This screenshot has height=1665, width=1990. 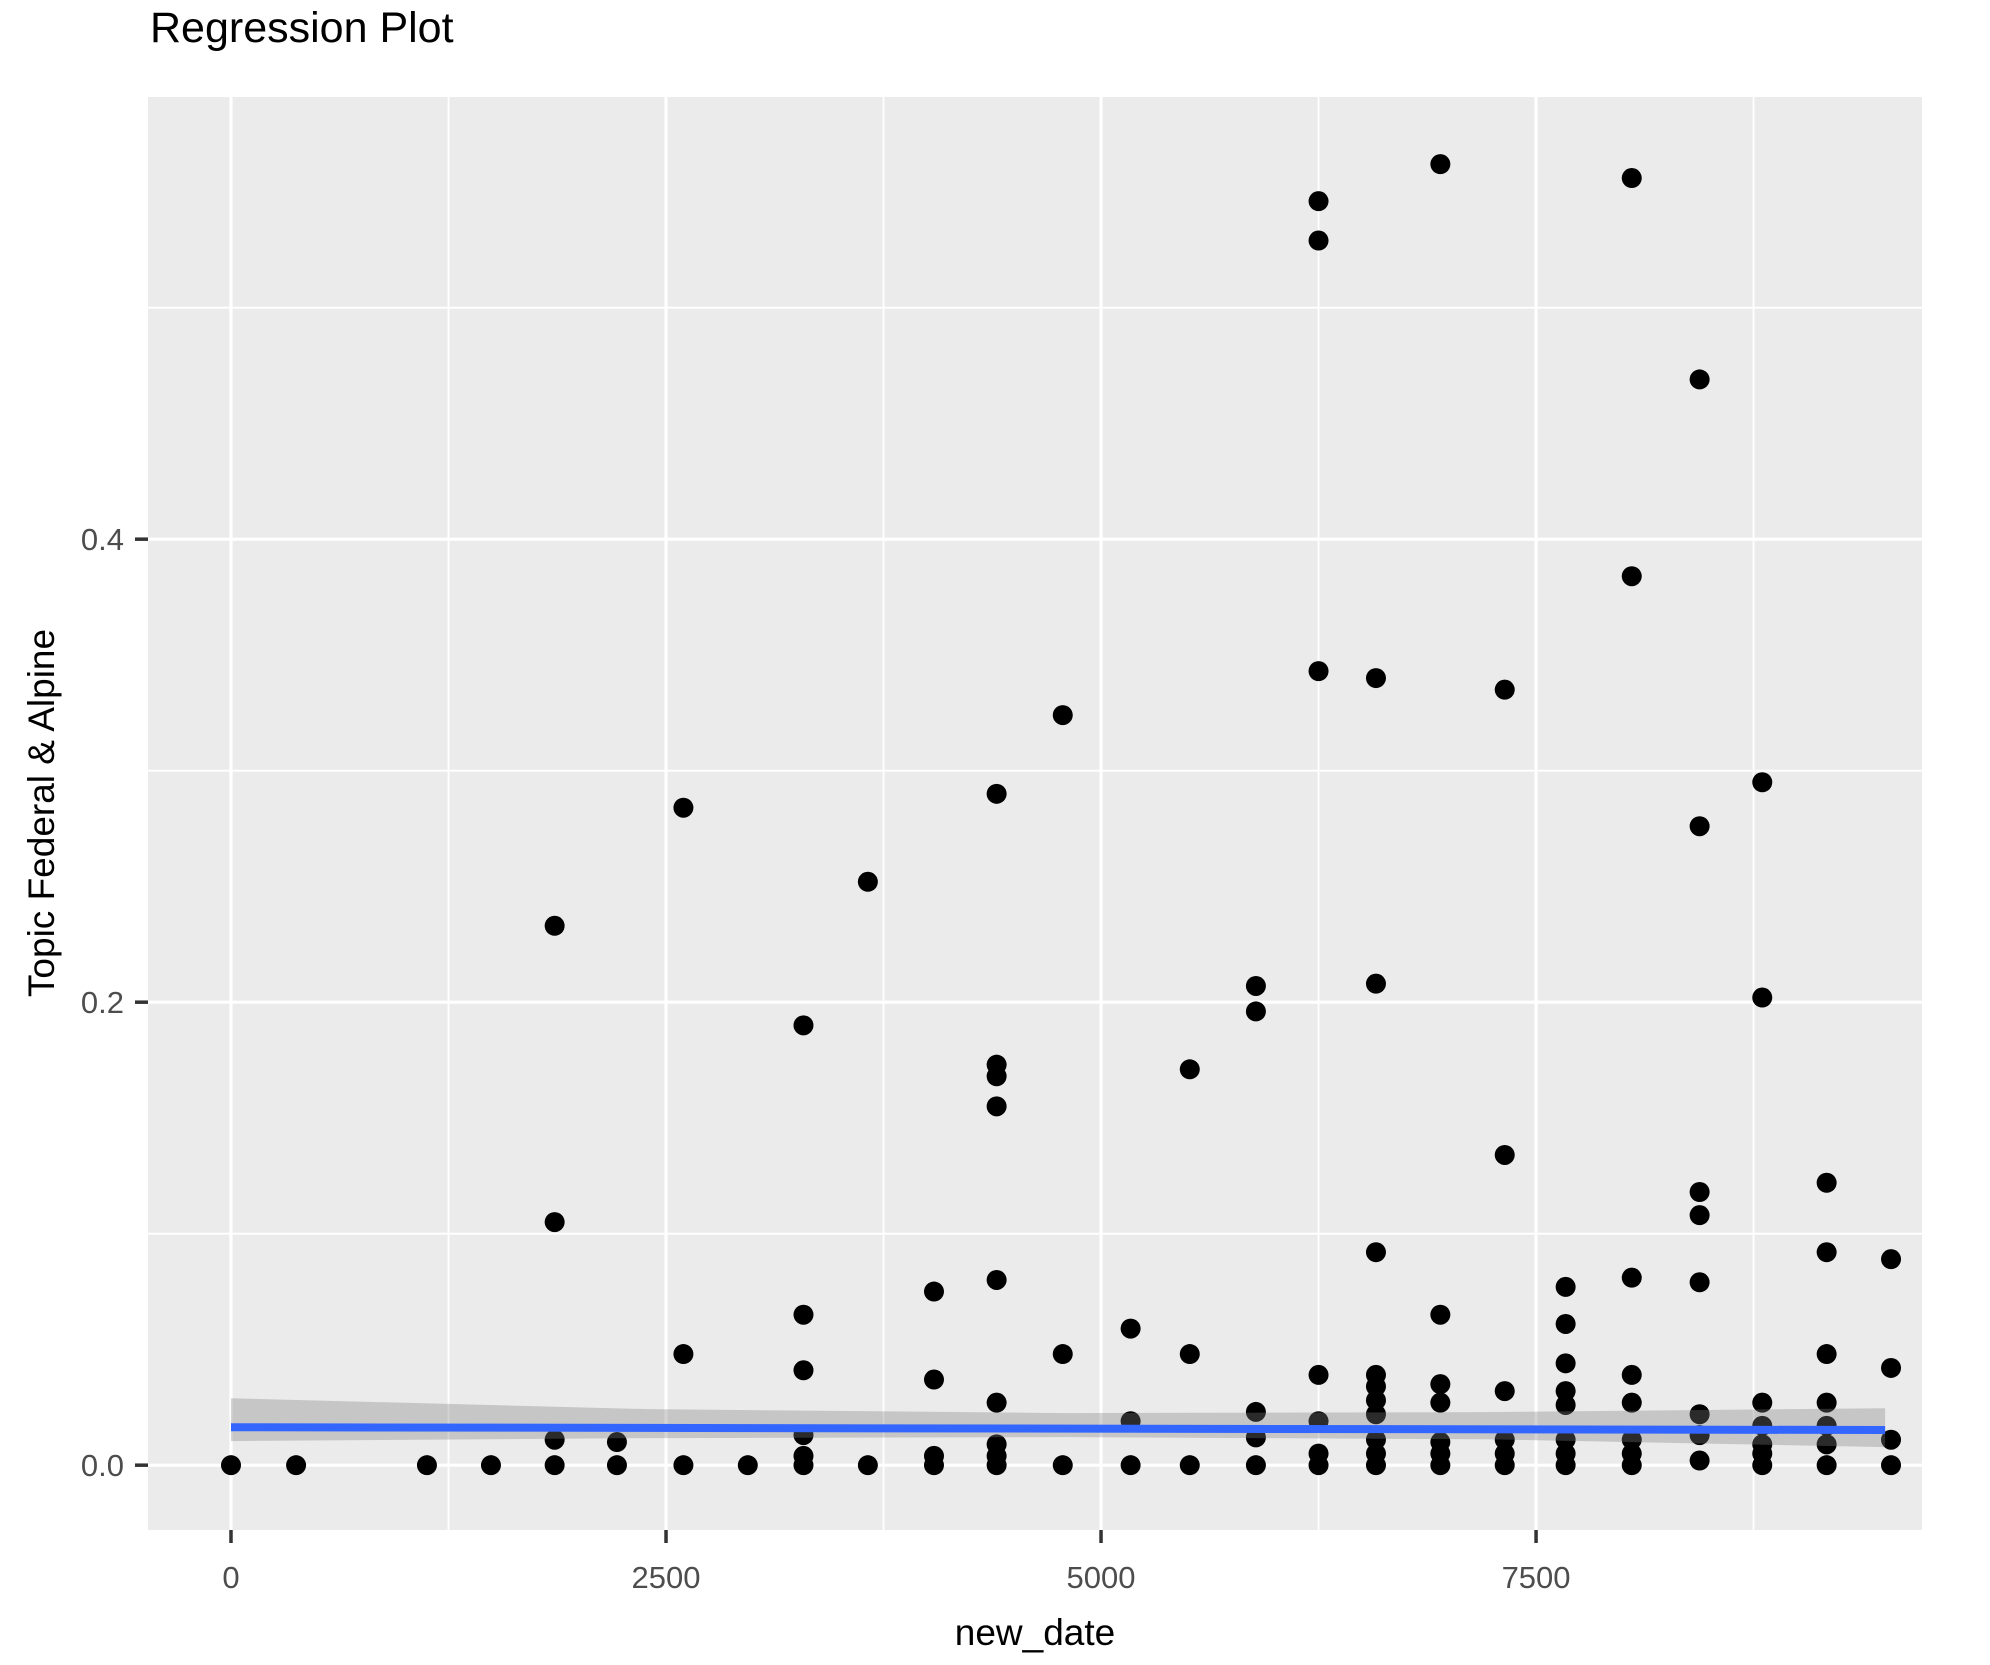 I want to click on x-axis-title: new_date, so click(x=1035, y=1632).